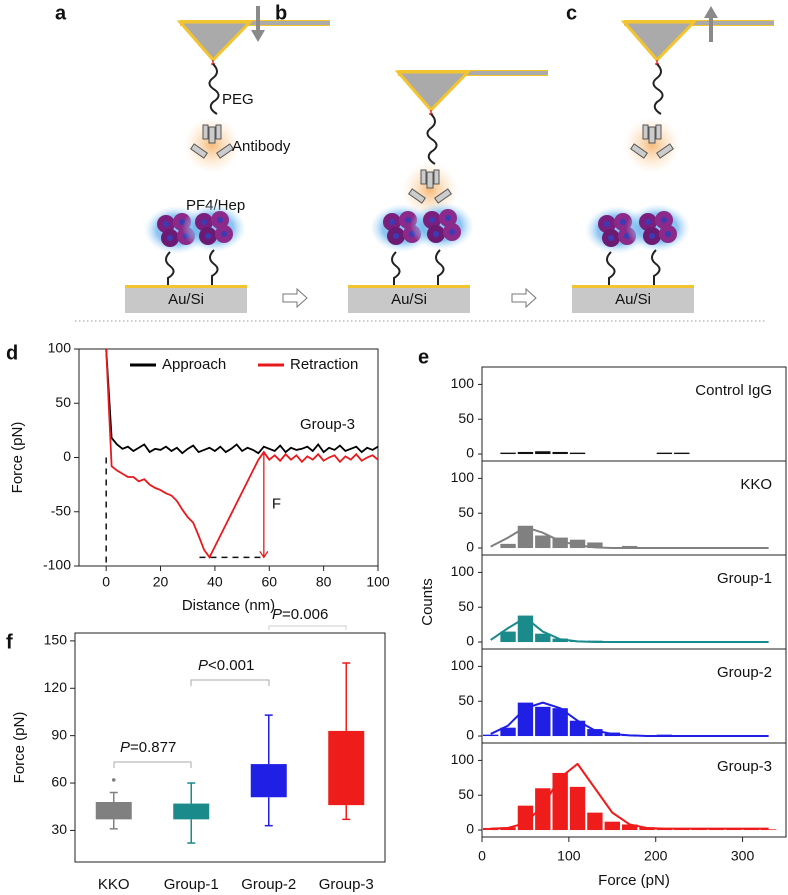  I want to click on outlier, so click(113, 780).